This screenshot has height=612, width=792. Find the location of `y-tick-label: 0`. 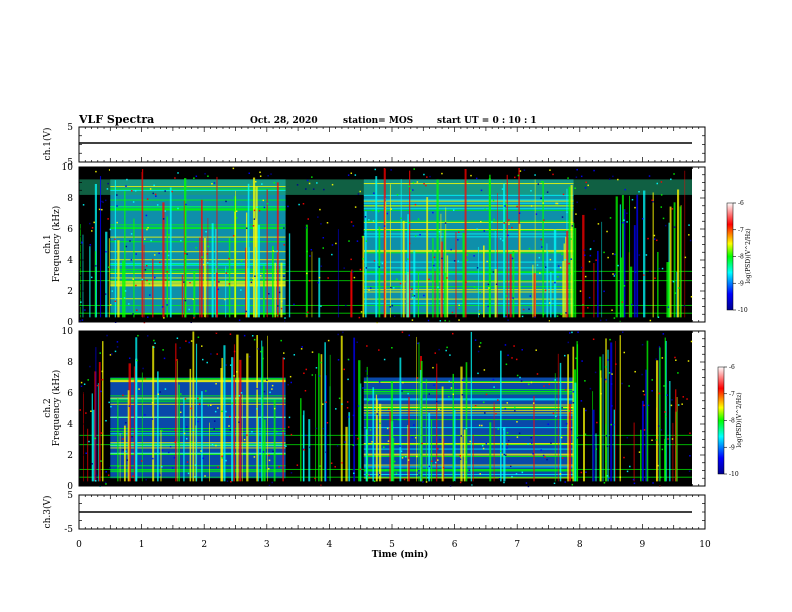

y-tick-label: 0 is located at coordinates (70, 487).